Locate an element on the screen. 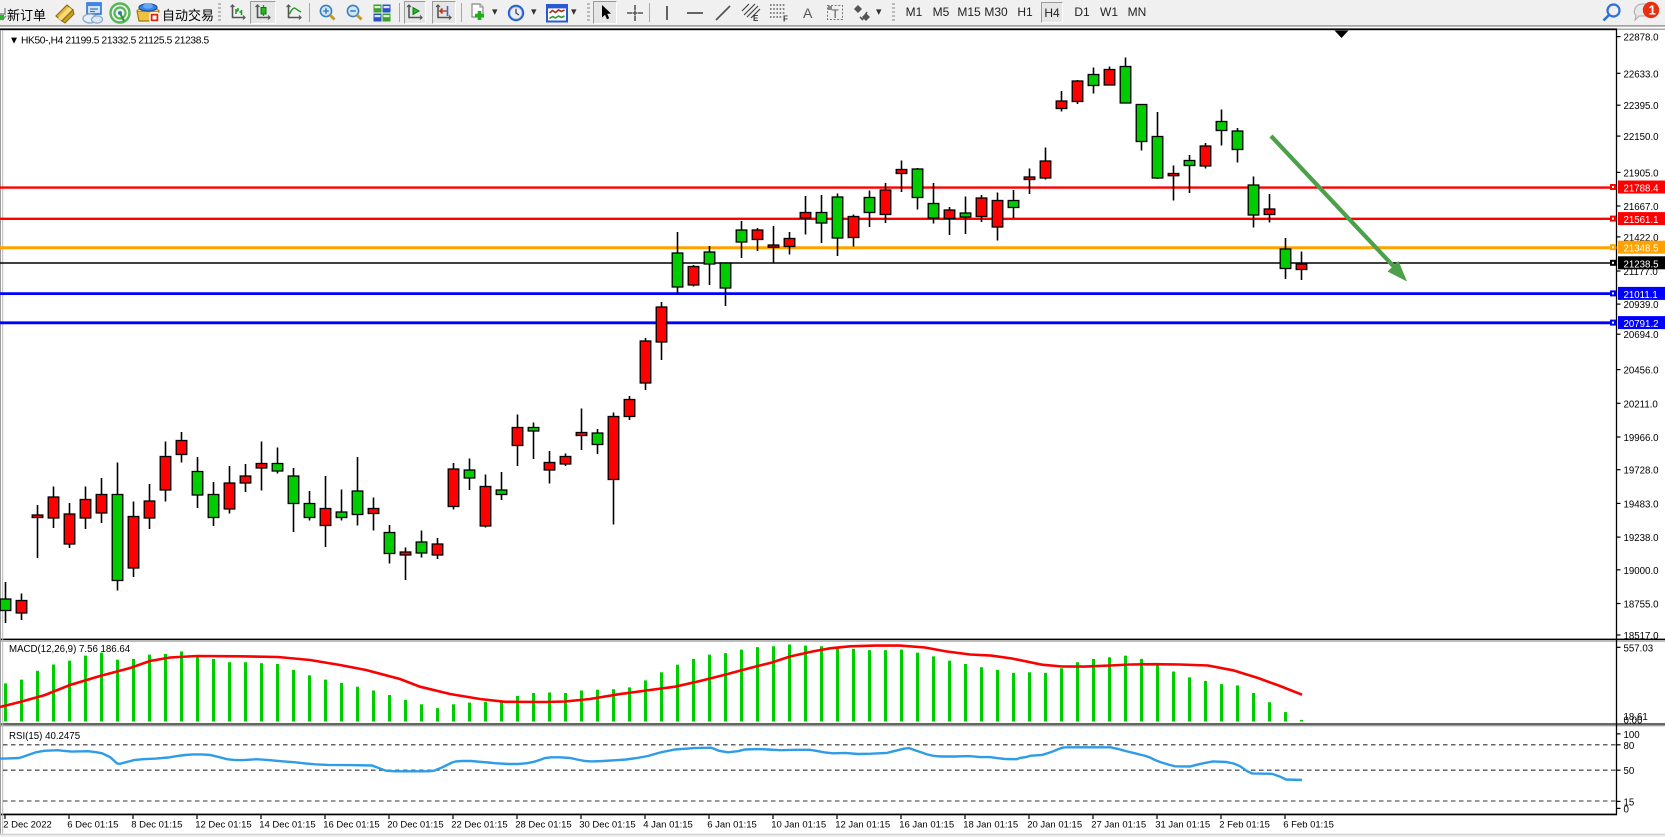 Image resolution: width=1665 pixels, height=837 pixels. svg-text: 18755.0 is located at coordinates (1642, 605).